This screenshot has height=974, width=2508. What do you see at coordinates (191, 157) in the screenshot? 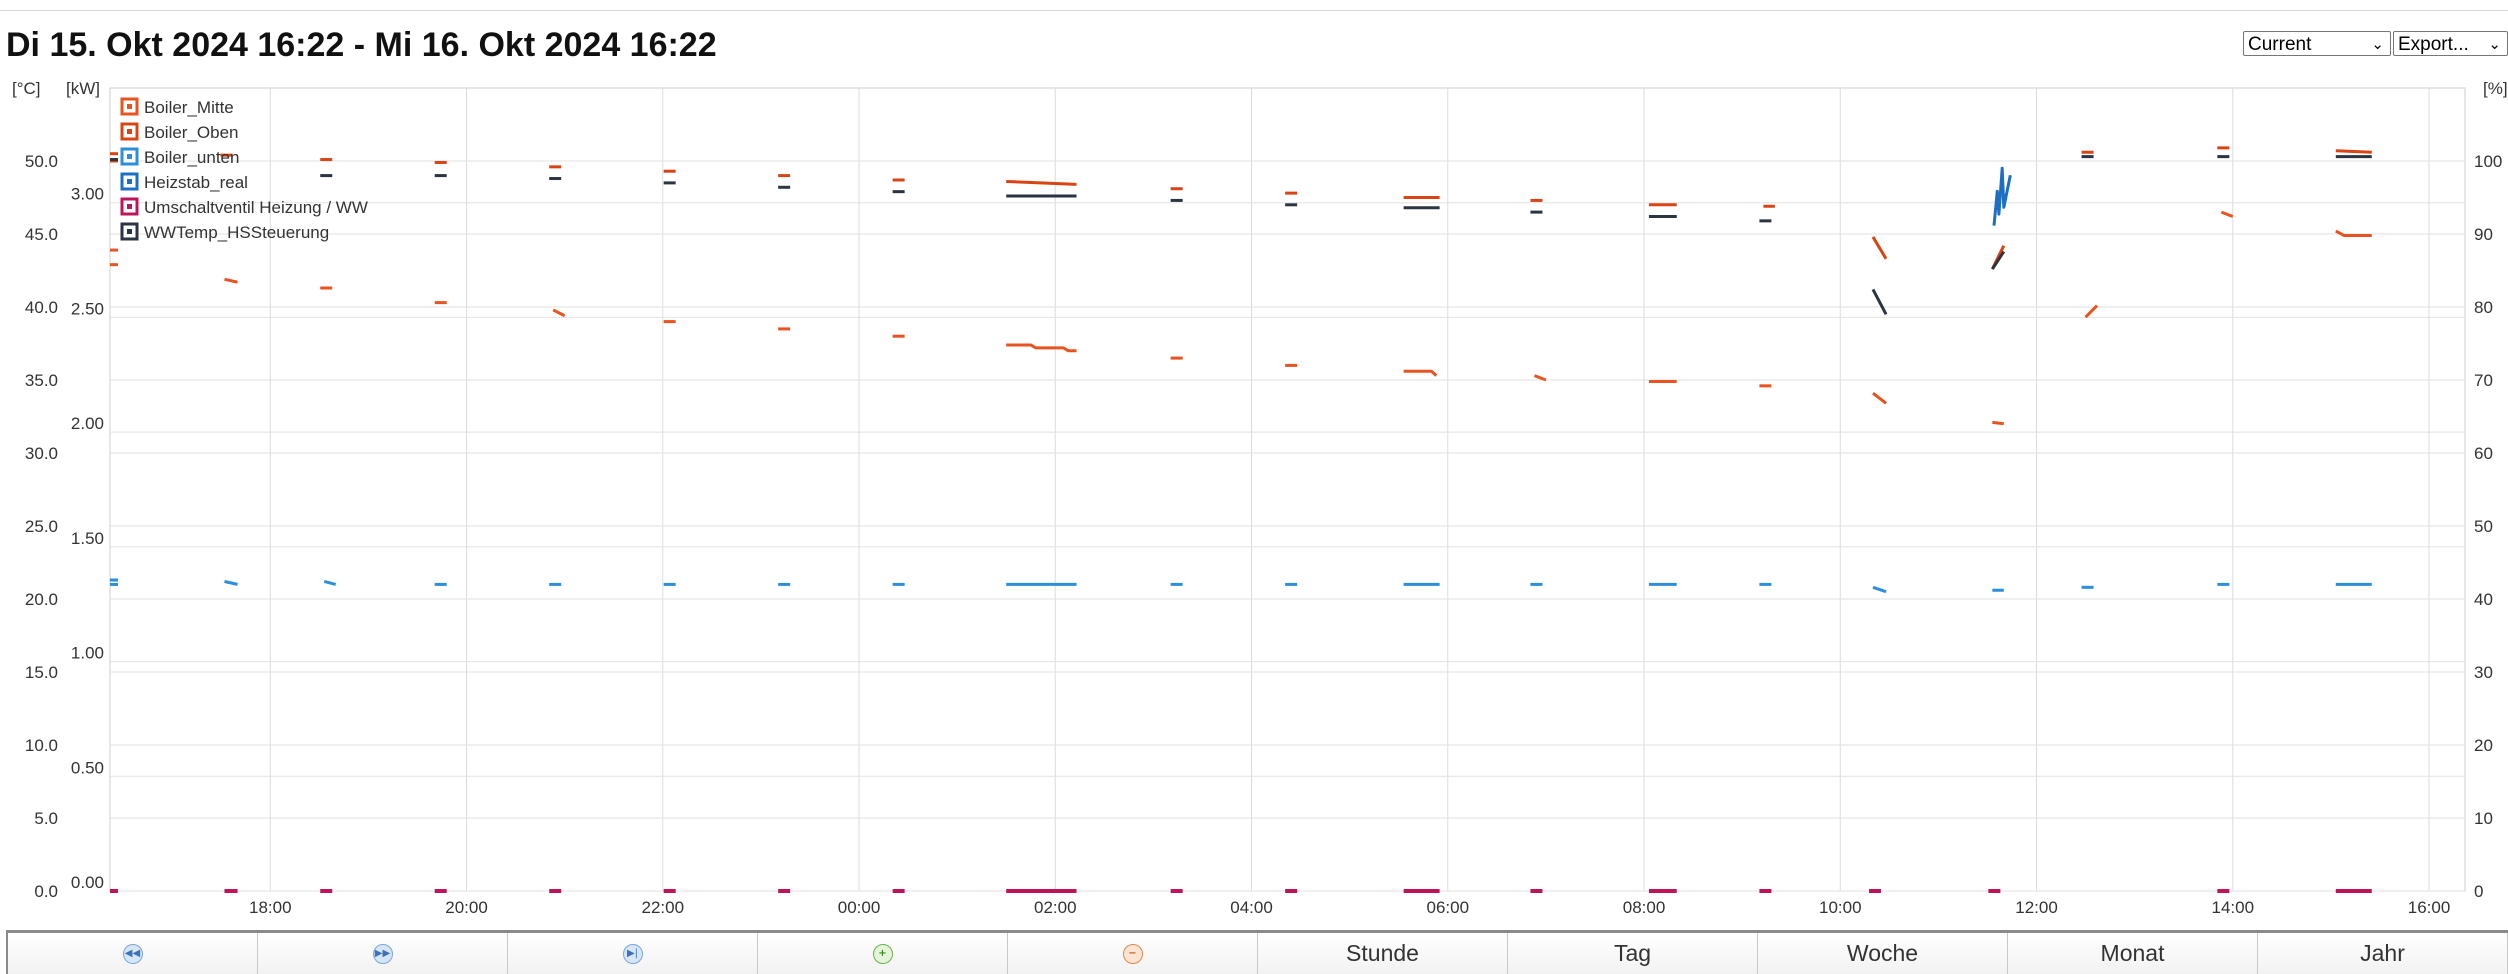
I see `legend-label: Boiler_unten` at bounding box center [191, 157].